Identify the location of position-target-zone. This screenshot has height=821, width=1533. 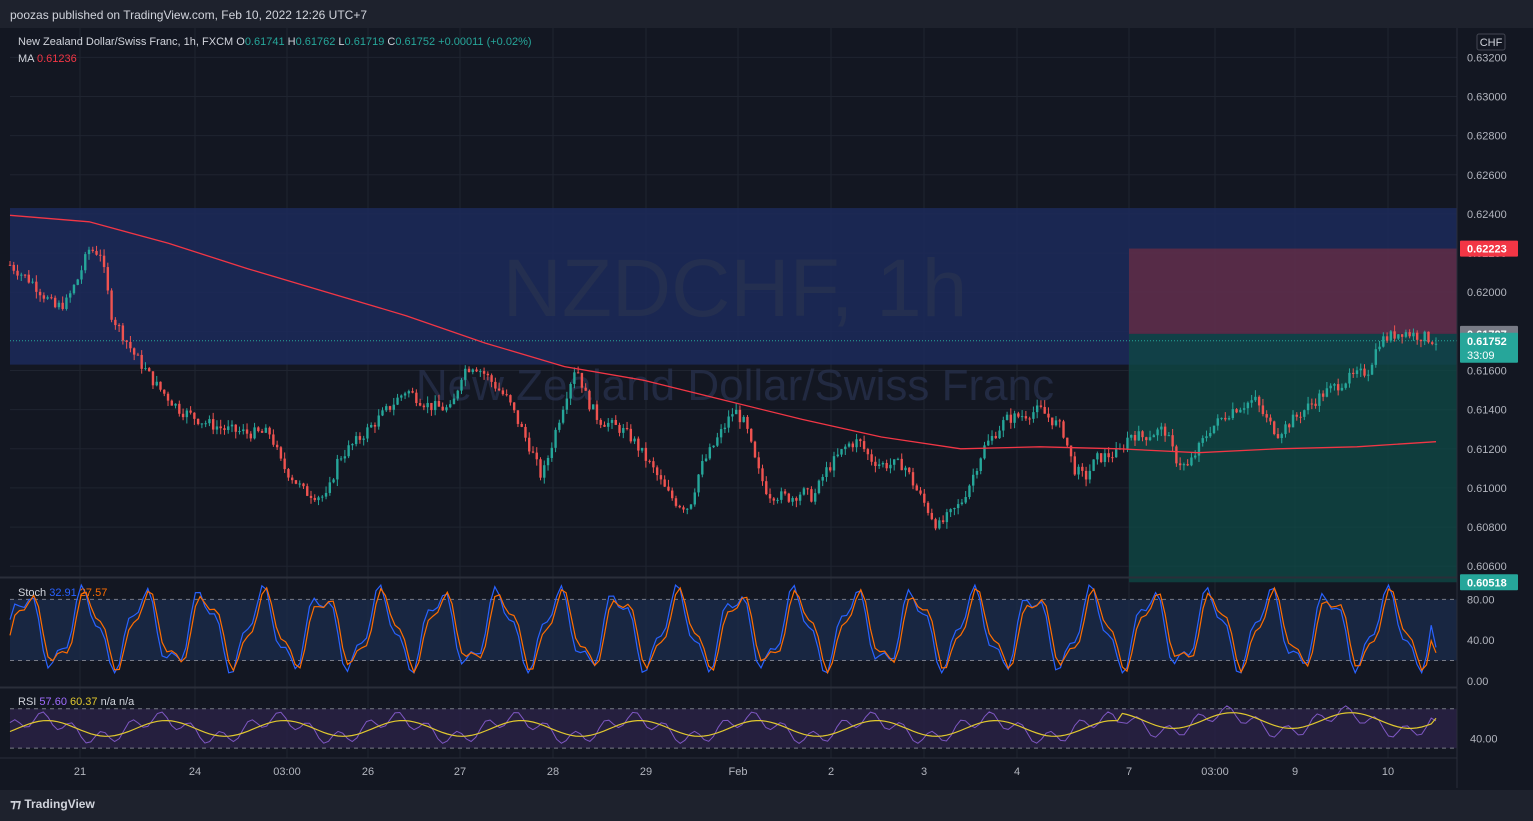
(1293, 291).